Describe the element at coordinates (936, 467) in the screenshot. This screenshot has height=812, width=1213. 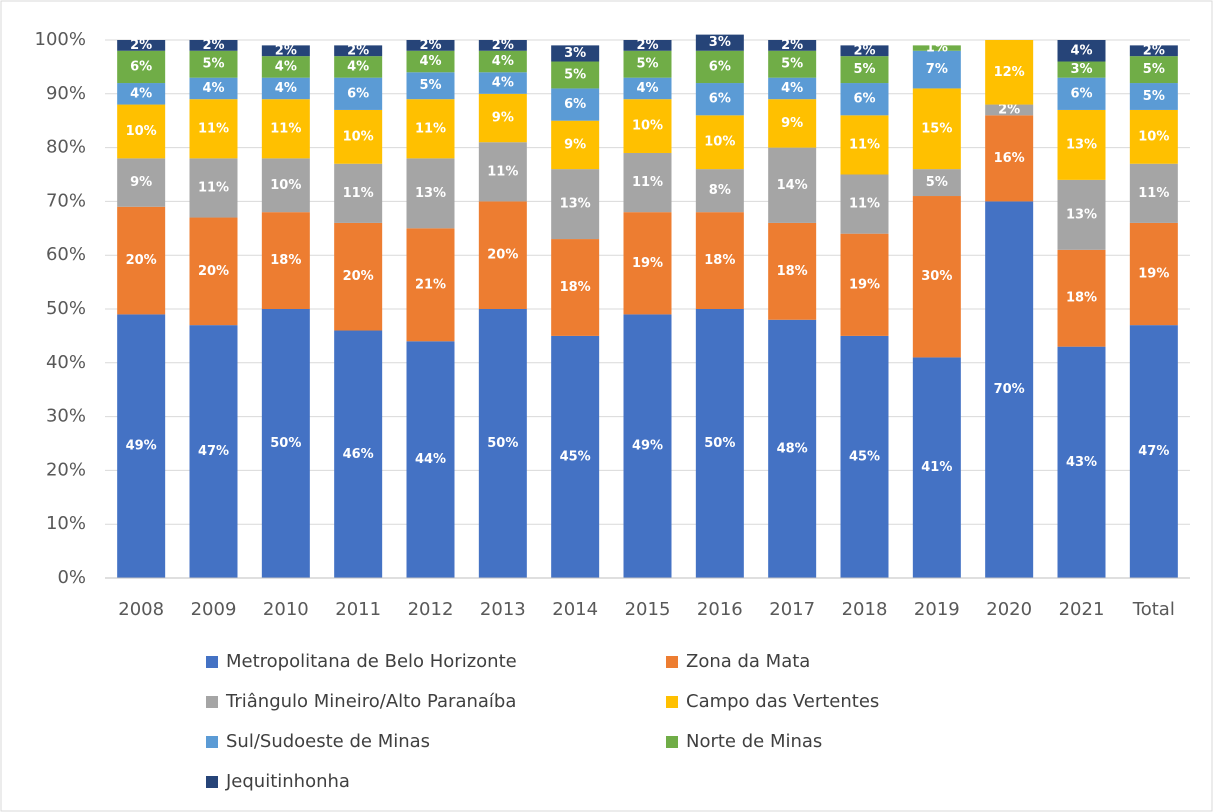
I see `data-label: 41%` at that location.